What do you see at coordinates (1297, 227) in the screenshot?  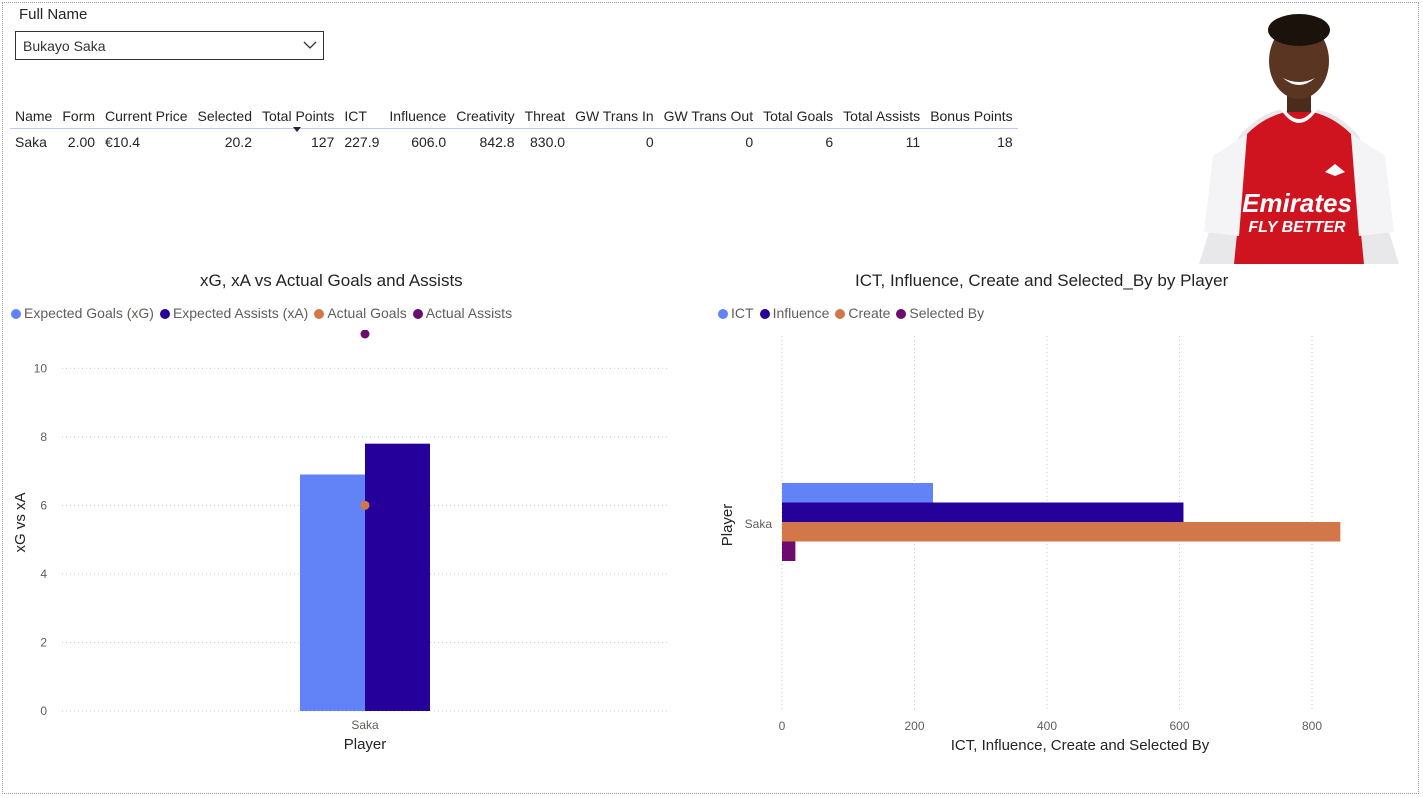 I see `photo-sponsor-line2: FLY BETTER` at bounding box center [1297, 227].